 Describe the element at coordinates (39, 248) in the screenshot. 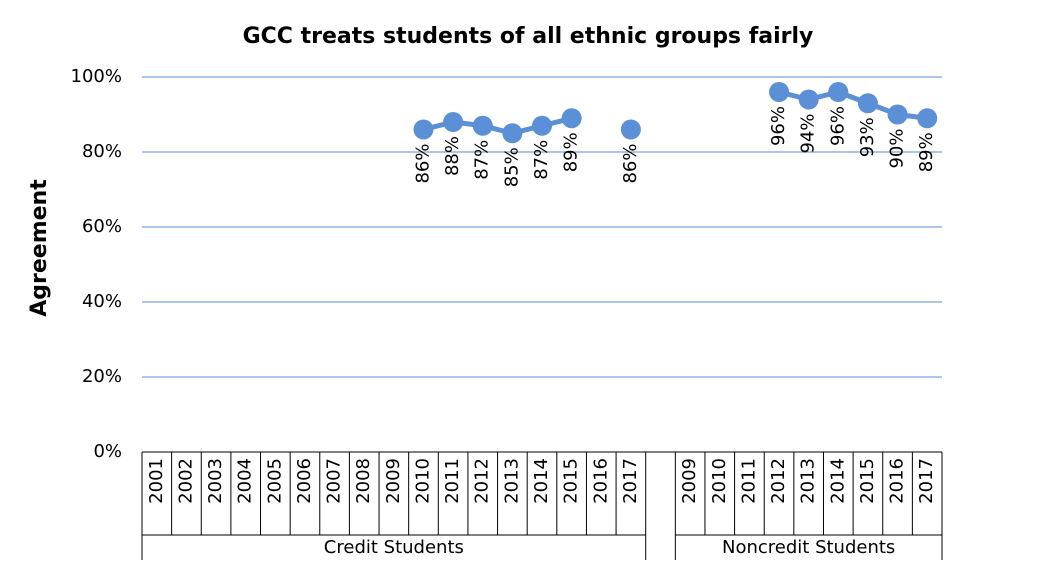

I see `y-axis-title: Agreement` at that location.